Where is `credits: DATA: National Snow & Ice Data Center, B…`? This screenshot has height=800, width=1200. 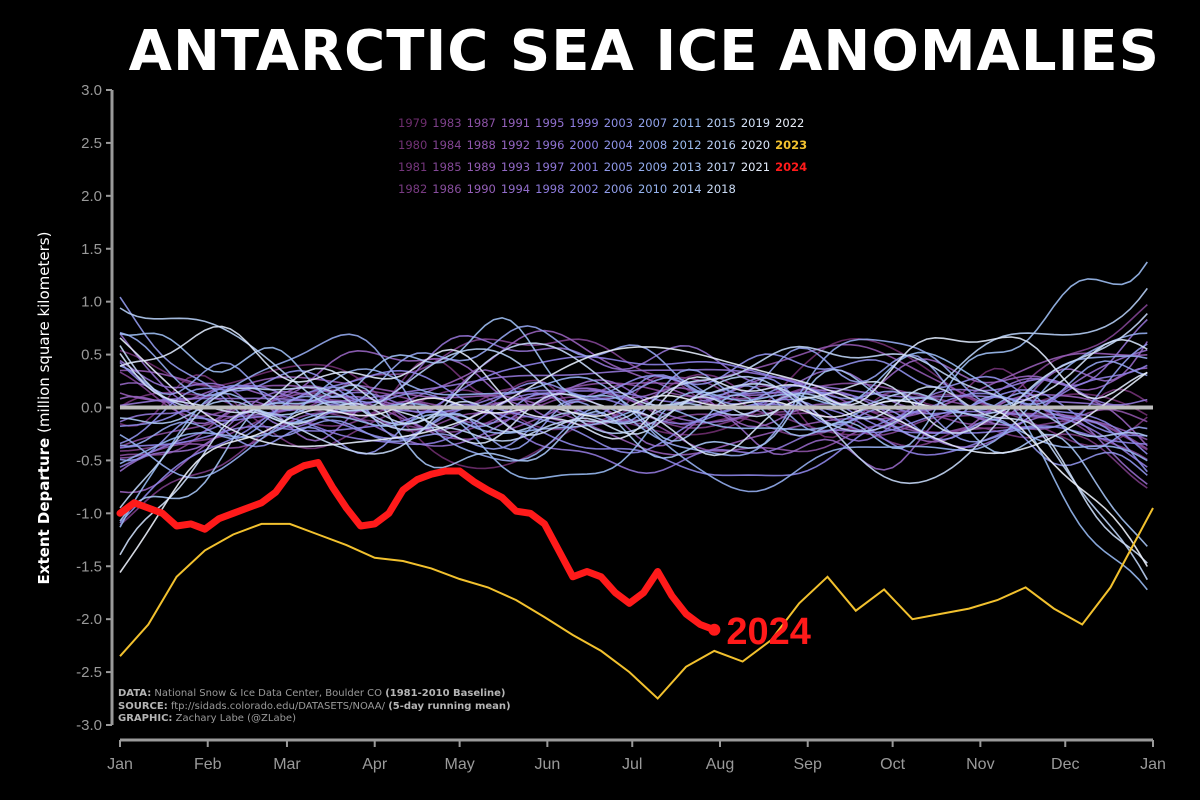
credits: DATA: National Snow & Ice Data Center, B… is located at coordinates (314, 707).